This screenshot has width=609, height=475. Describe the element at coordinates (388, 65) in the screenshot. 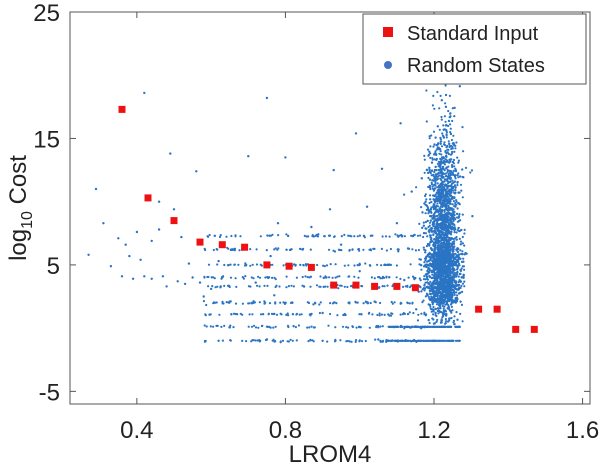

I see `legend-marker-random-states` at that location.